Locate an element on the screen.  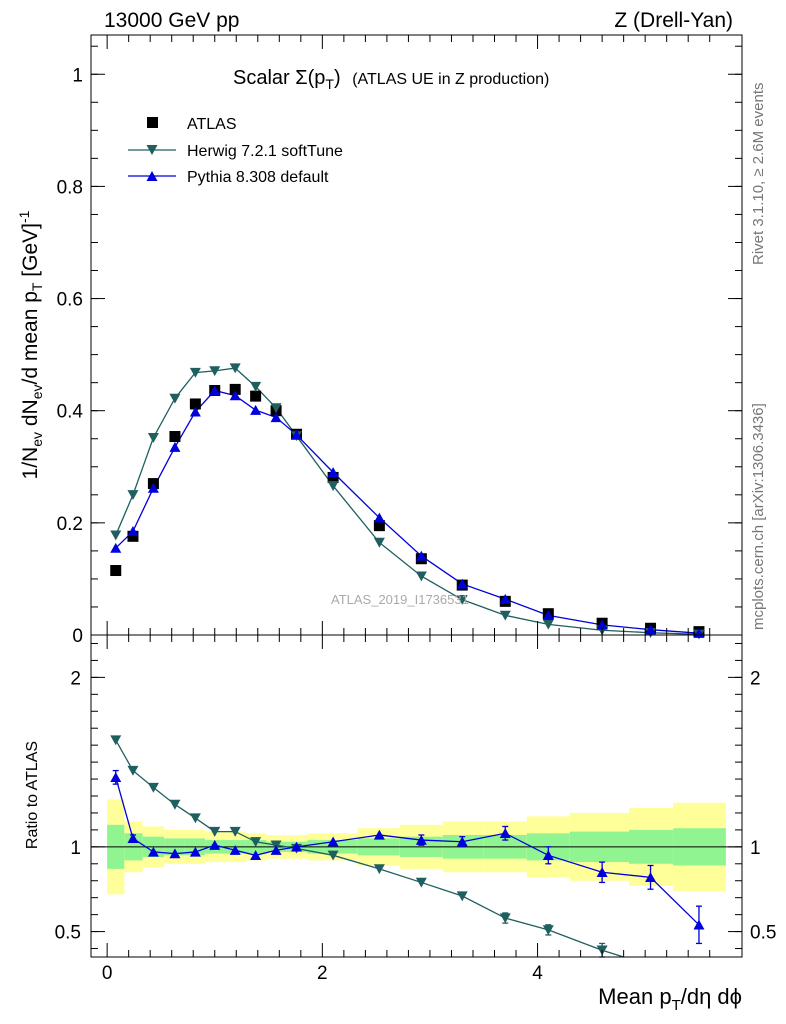
main-y-axis-label: 1/Nev dNev/d mean pT [GeV]-1 is located at coordinates (30, 344).